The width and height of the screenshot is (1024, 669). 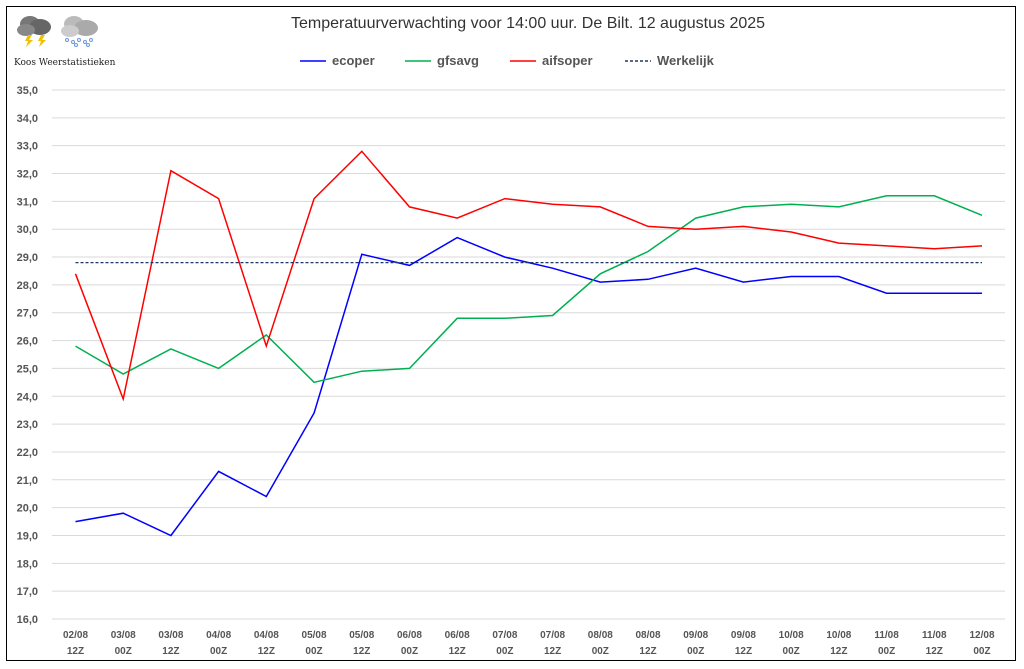 What do you see at coordinates (686, 60) in the screenshot?
I see `legend-label: Werkelijk` at bounding box center [686, 60].